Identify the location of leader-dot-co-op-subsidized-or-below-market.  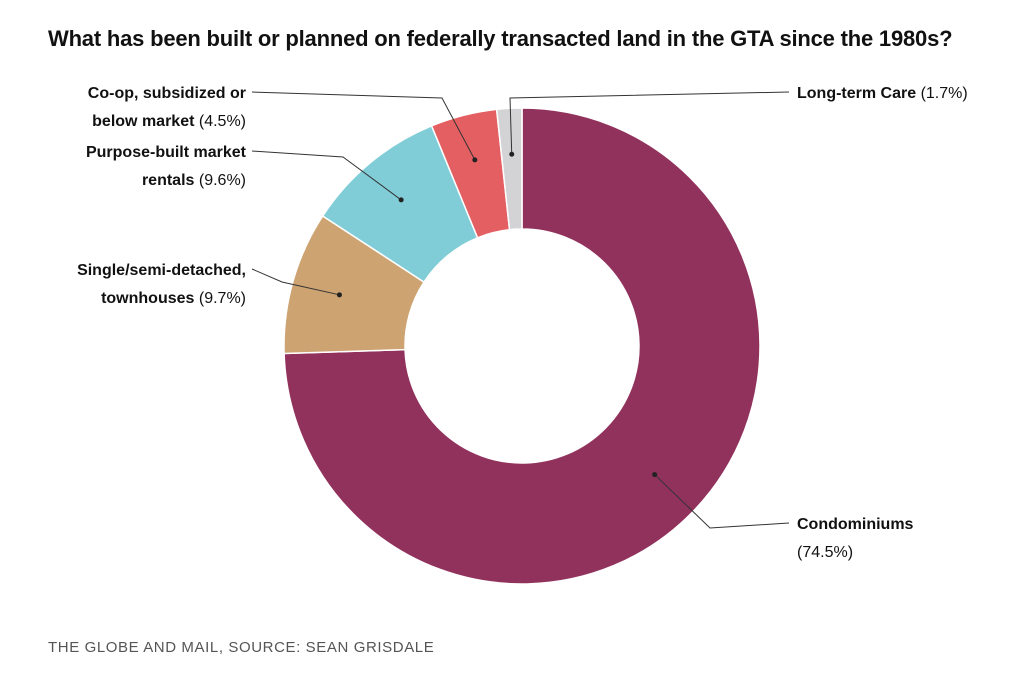
(475, 160).